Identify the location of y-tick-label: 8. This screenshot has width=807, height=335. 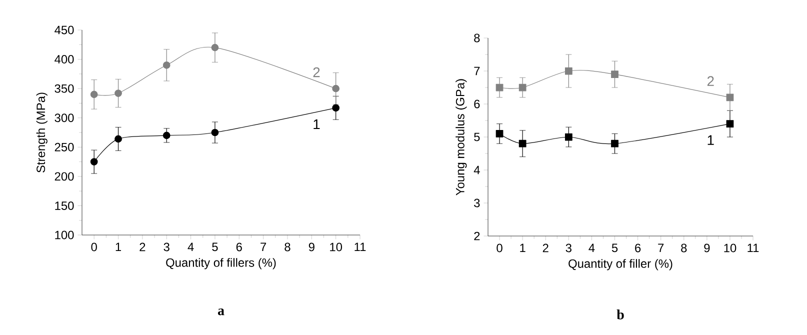
(477, 38).